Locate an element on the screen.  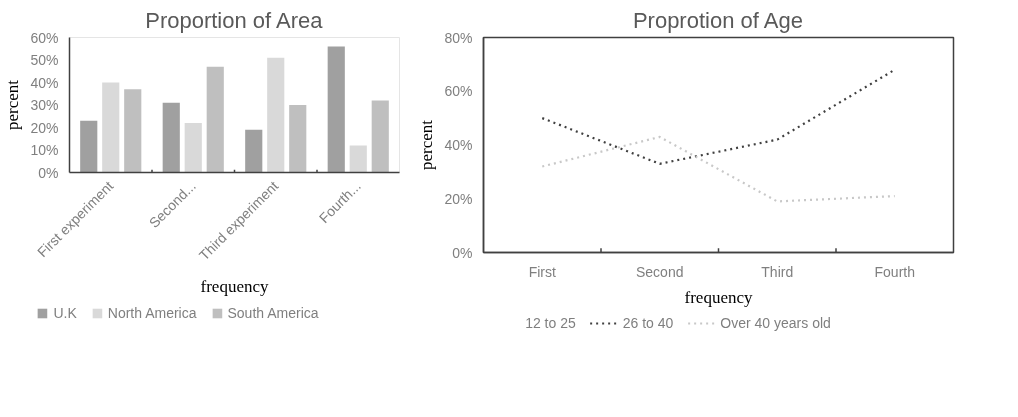
chart-title: Proportion of Area is located at coordinates (234, 20).